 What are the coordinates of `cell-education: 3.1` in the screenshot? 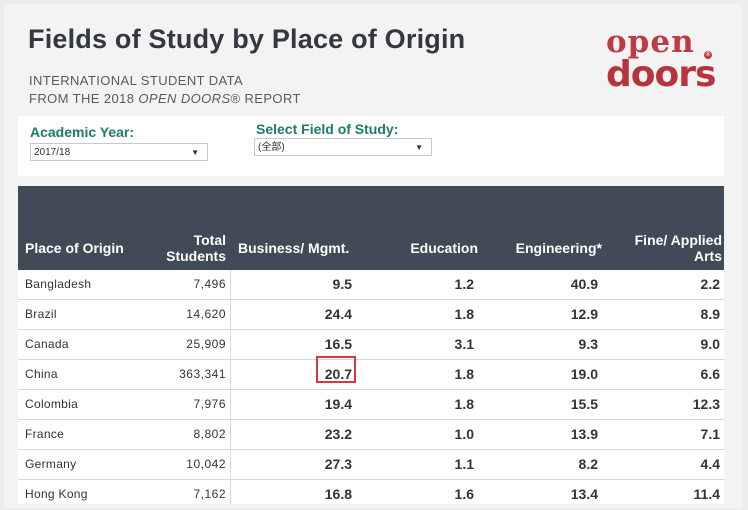 It's located at (464, 344).